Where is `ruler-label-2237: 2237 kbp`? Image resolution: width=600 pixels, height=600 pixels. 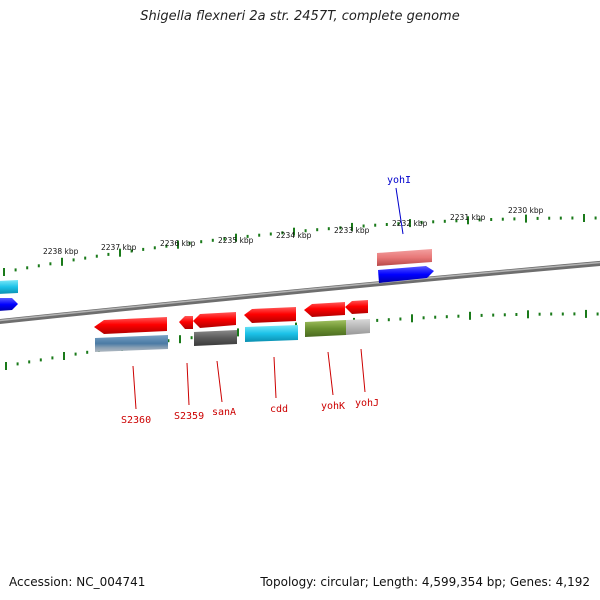 ruler-label-2237: 2237 kbp is located at coordinates (119, 247).